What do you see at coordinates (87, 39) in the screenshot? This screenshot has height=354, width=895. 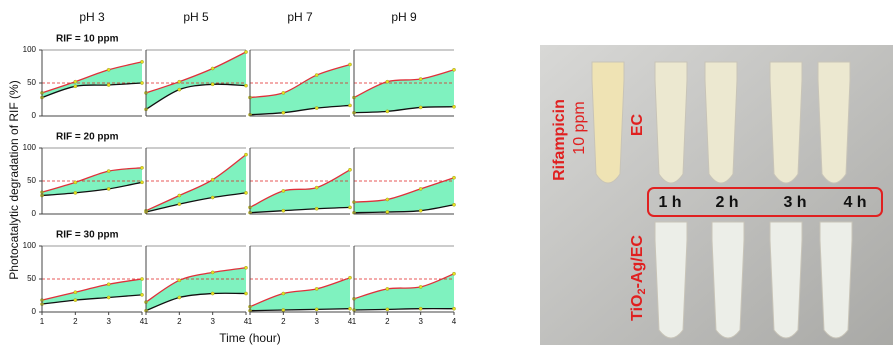 I see `row-title: RIF = 10 ppm` at bounding box center [87, 39].